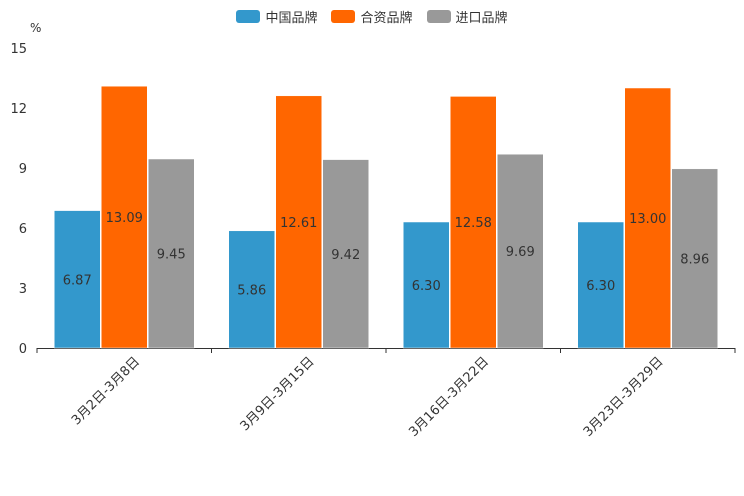 The image size is (744, 496). I want to click on y-tick-label: 12, so click(18, 109).